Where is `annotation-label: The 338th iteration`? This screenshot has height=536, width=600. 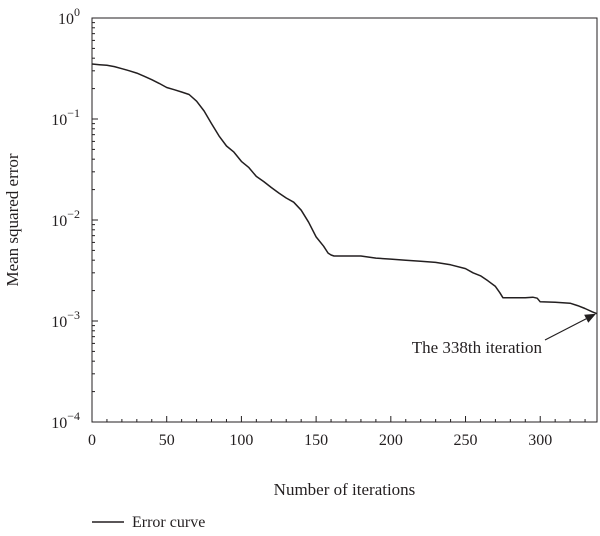
annotation-label: The 338th iteration is located at coordinates (477, 347).